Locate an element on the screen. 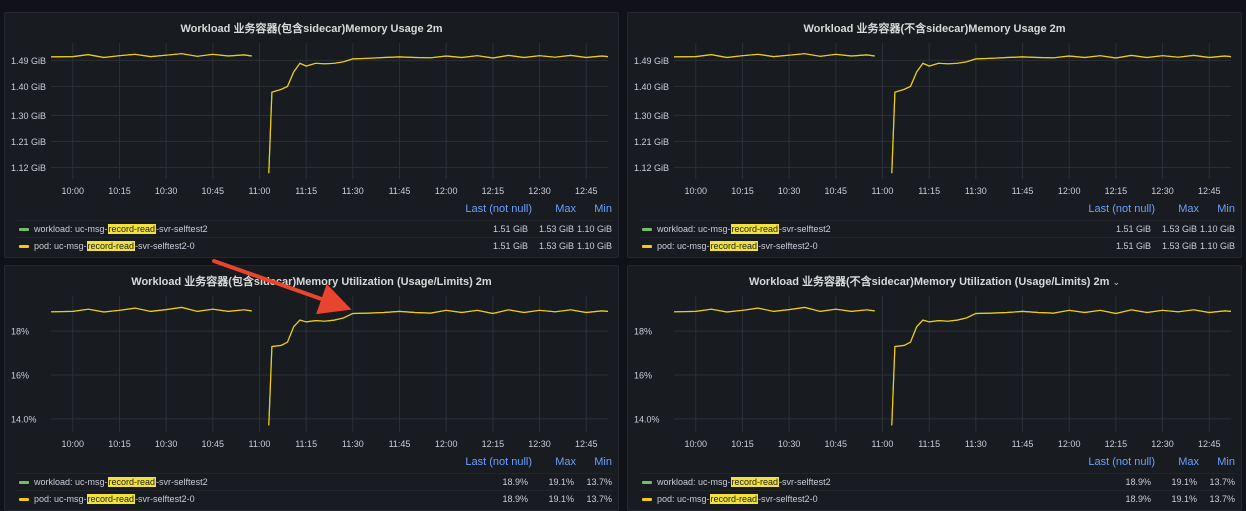 Image resolution: width=1246 pixels, height=511 pixels. legend-header: Last (not null) Max Min is located at coordinates (517, 209).